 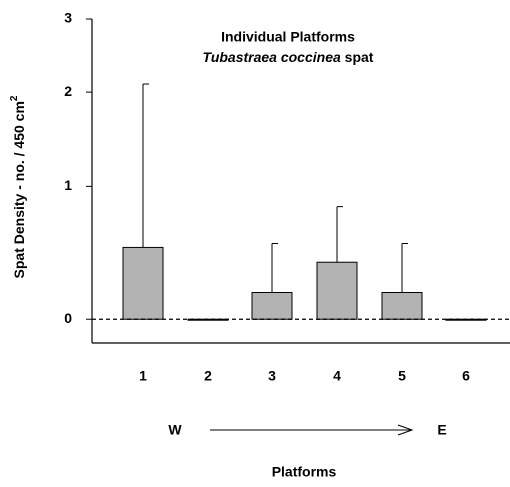 What do you see at coordinates (143, 376) in the screenshot?
I see `x-tick-label: 1` at bounding box center [143, 376].